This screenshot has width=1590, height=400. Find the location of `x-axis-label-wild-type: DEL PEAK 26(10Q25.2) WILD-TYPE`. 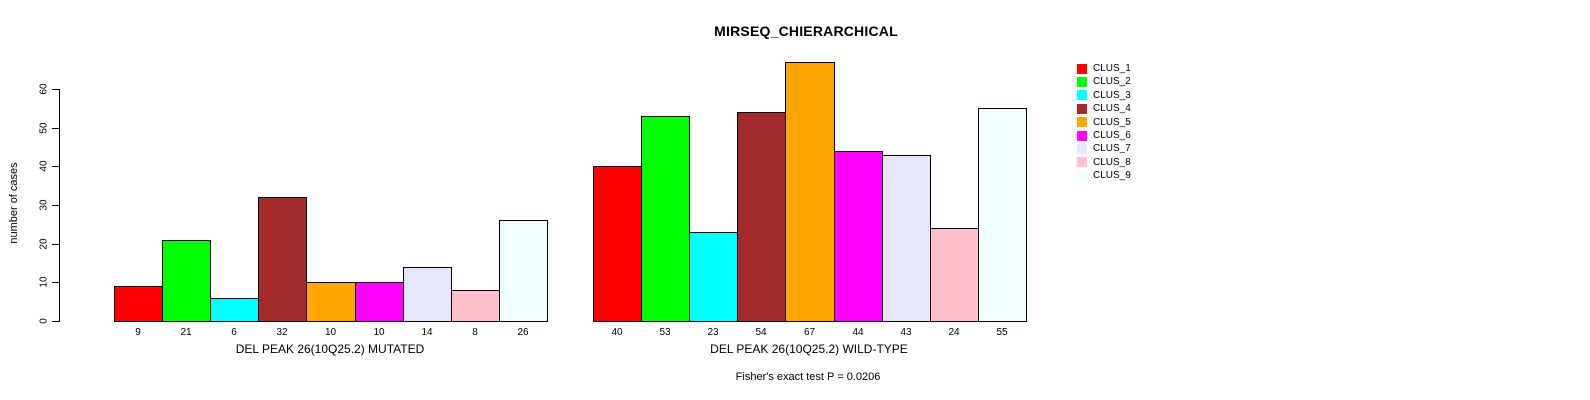

x-axis-label-wild-type: DEL PEAK 26(10Q25.2) WILD-TYPE is located at coordinates (809, 349).